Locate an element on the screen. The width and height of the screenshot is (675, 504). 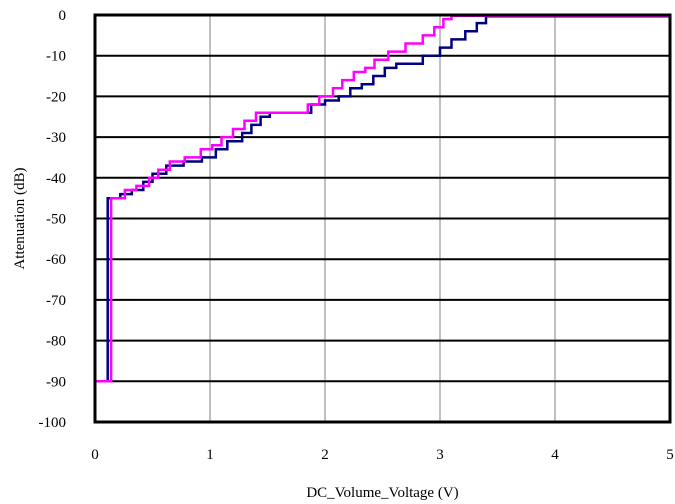
y-tick-label: -100 is located at coordinates (53, 423).